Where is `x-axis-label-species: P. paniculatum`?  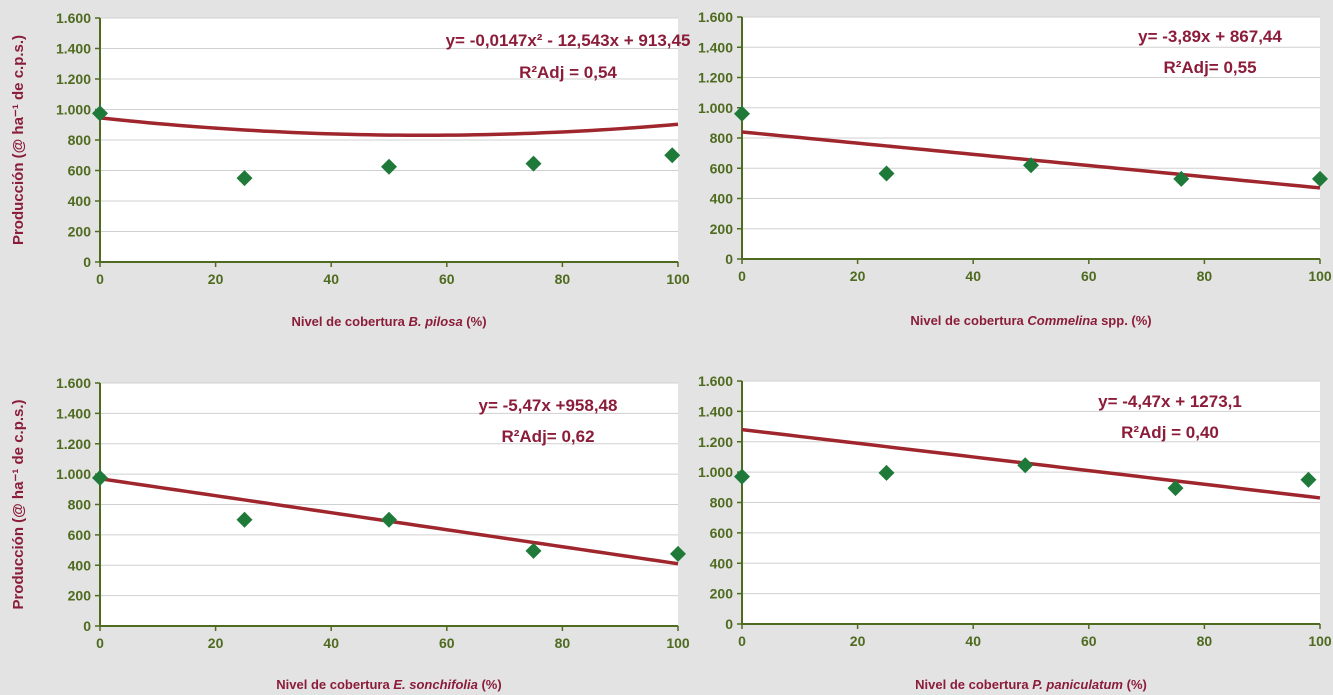 x-axis-label-species: P. paniculatum is located at coordinates (1077, 684).